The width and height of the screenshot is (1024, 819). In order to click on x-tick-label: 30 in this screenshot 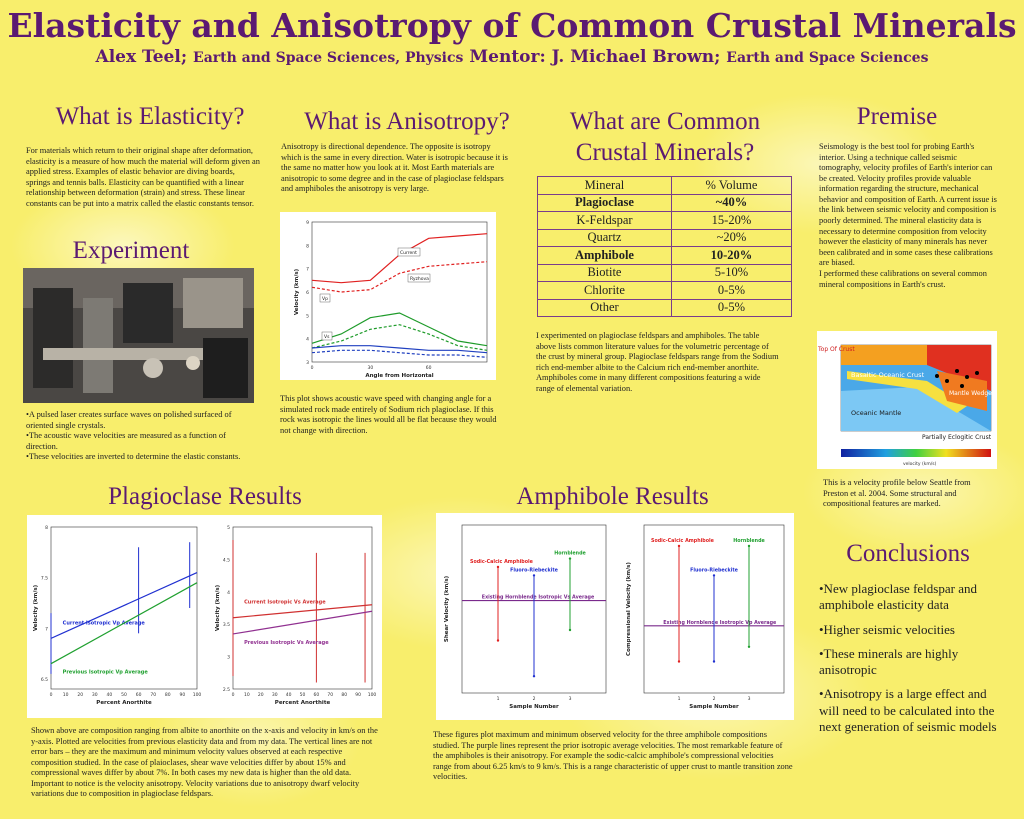, I will do `click(275, 695)`.